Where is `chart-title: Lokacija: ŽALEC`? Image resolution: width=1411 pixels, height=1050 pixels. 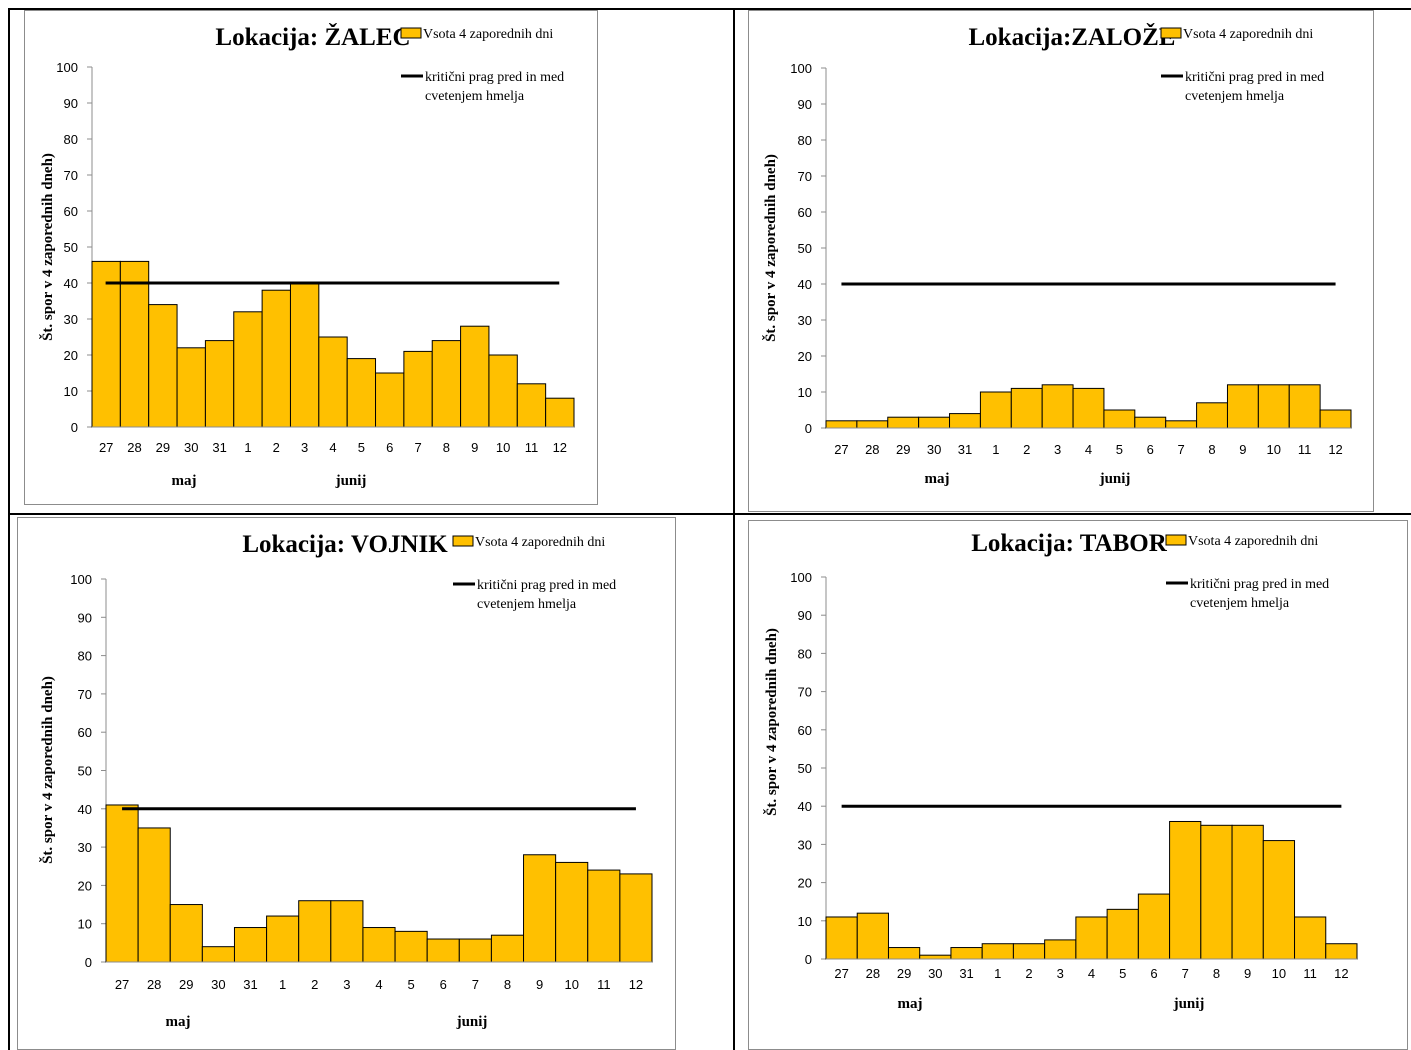
chart-title: Lokacija: ŽALEC is located at coordinates (312, 37).